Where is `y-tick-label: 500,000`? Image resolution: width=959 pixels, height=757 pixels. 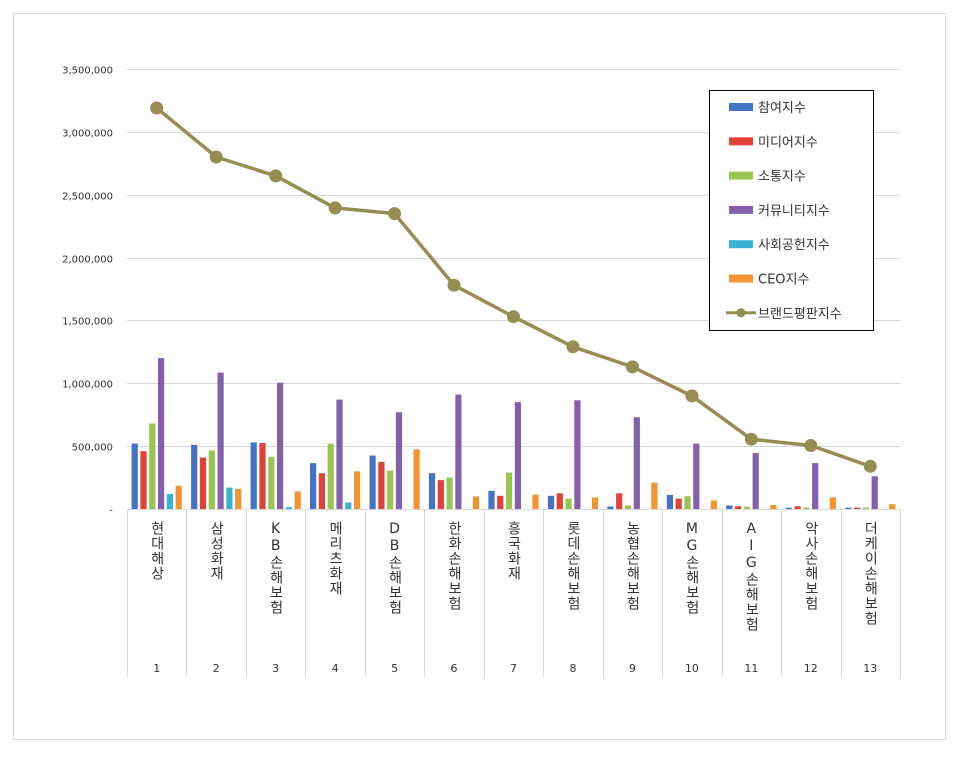
y-tick-label: 500,000 is located at coordinates (92, 448).